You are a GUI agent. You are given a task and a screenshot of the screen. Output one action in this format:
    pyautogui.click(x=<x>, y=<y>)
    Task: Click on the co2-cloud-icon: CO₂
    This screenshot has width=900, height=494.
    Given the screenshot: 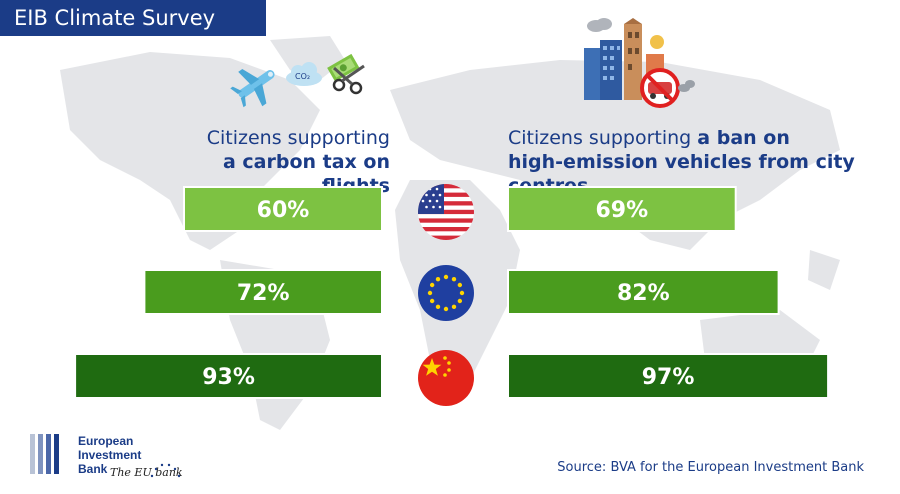 What is the action you would take?
    pyautogui.click(x=304, y=74)
    